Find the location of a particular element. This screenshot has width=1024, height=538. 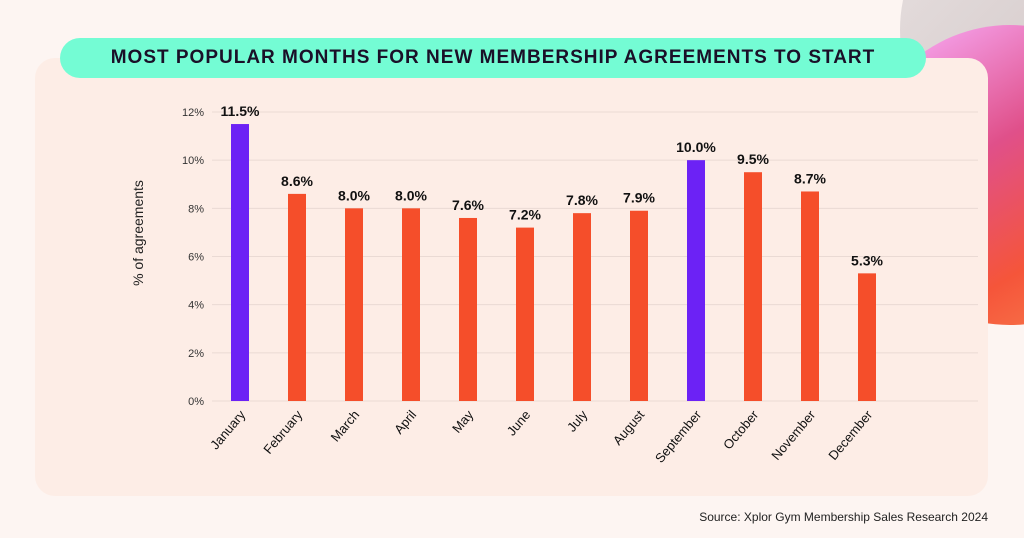

y-tick-label: 0% is located at coordinates (196, 402).